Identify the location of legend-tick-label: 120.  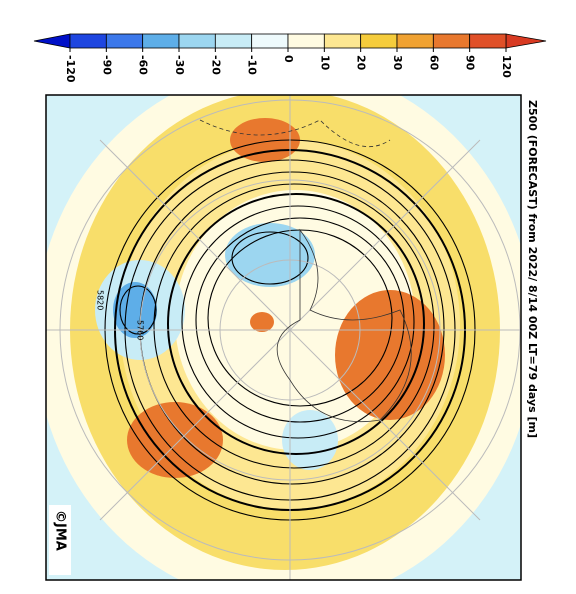
(506, 66).